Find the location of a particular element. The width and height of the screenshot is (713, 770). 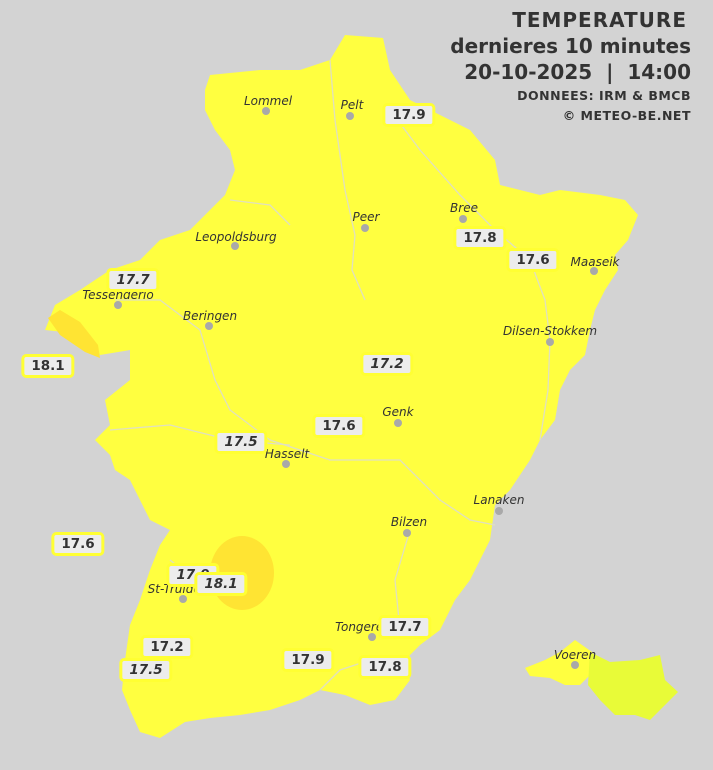

city-label: Bree is located at coordinates (464, 208).